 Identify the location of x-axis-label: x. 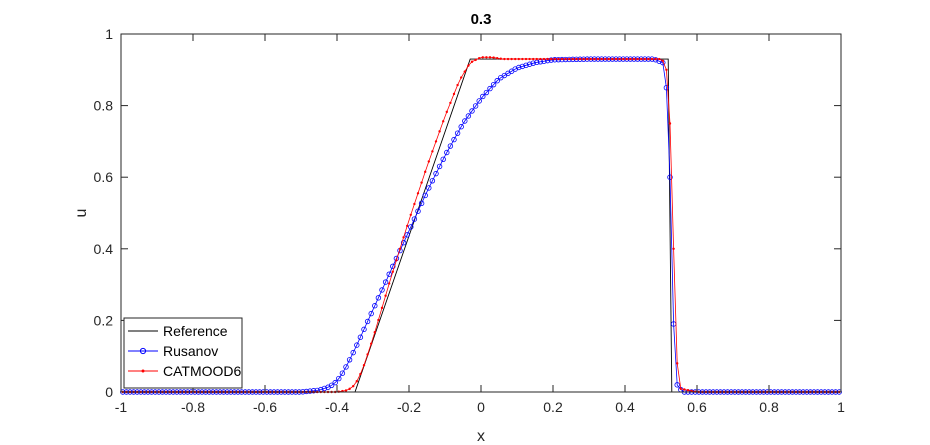
(481, 436).